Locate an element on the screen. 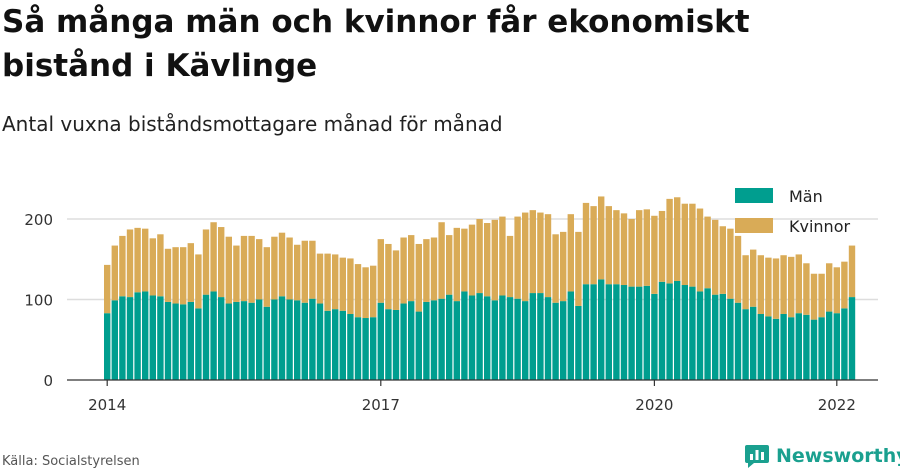 This screenshot has width=900, height=474. y-tick-label: 100 is located at coordinates (38, 301).